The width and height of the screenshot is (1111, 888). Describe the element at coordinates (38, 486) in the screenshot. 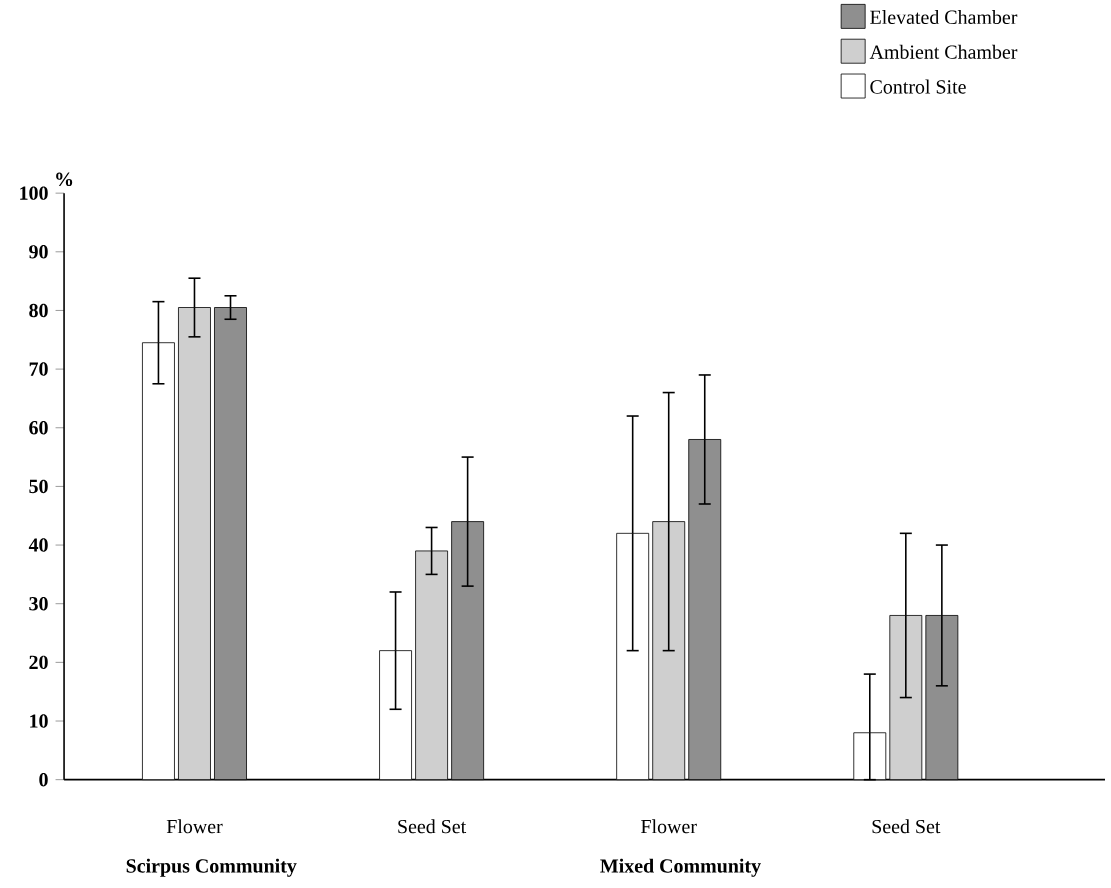

I see `y-tick-label: 50` at that location.